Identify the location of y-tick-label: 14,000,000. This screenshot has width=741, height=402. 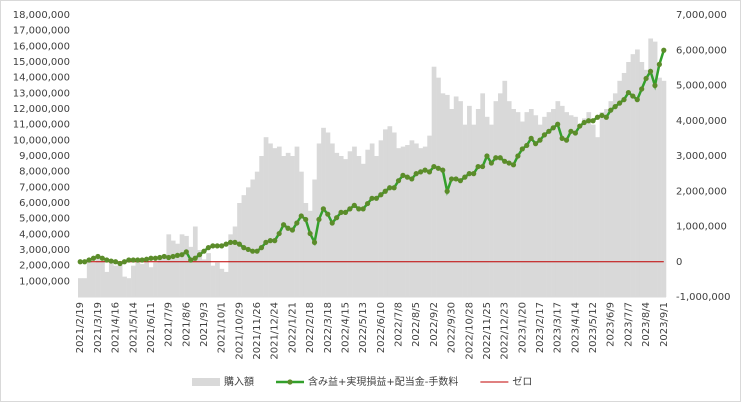
(41, 78).